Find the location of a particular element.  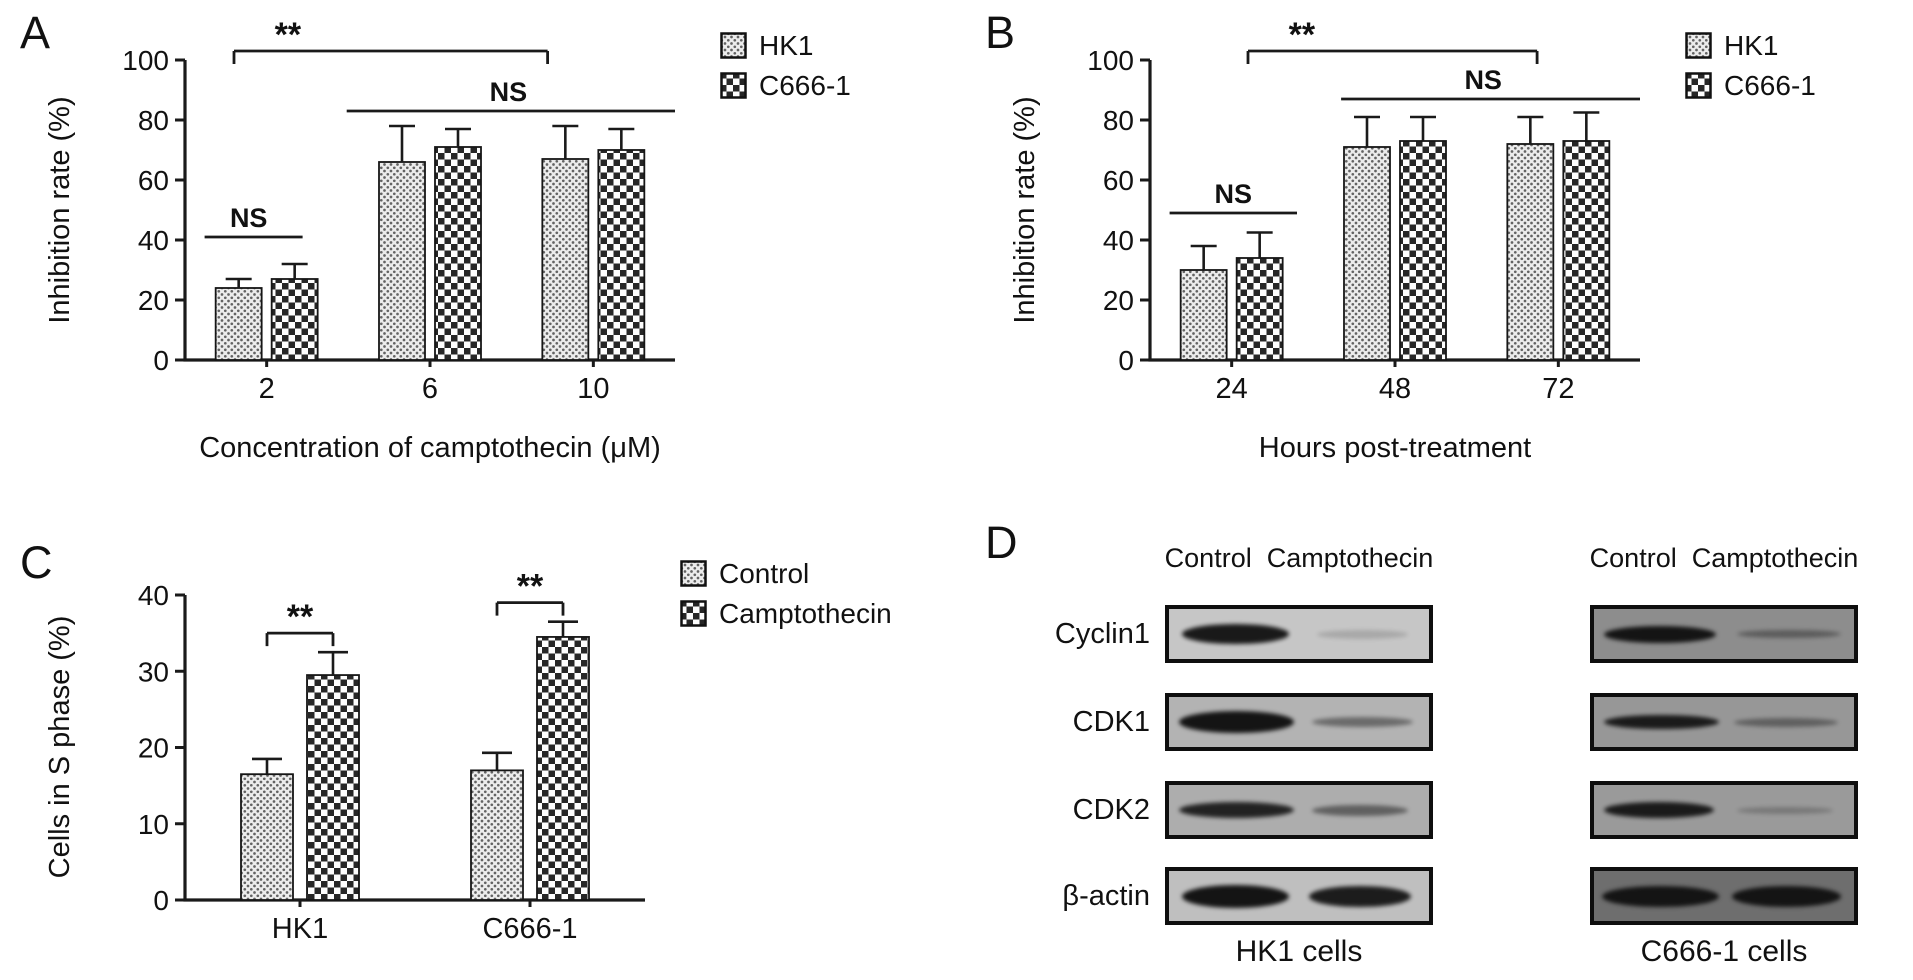

c666-1-swatch-icon is located at coordinates (1698, 85).